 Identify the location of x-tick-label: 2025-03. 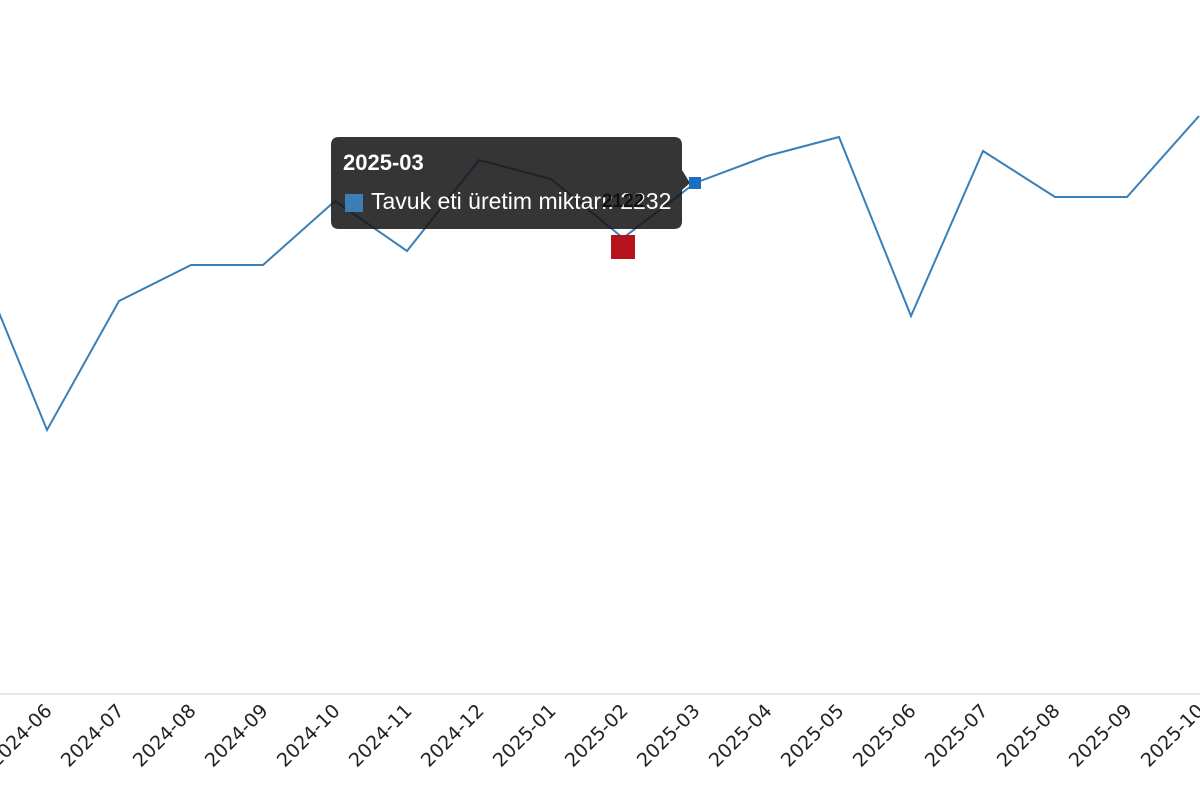
(669, 736).